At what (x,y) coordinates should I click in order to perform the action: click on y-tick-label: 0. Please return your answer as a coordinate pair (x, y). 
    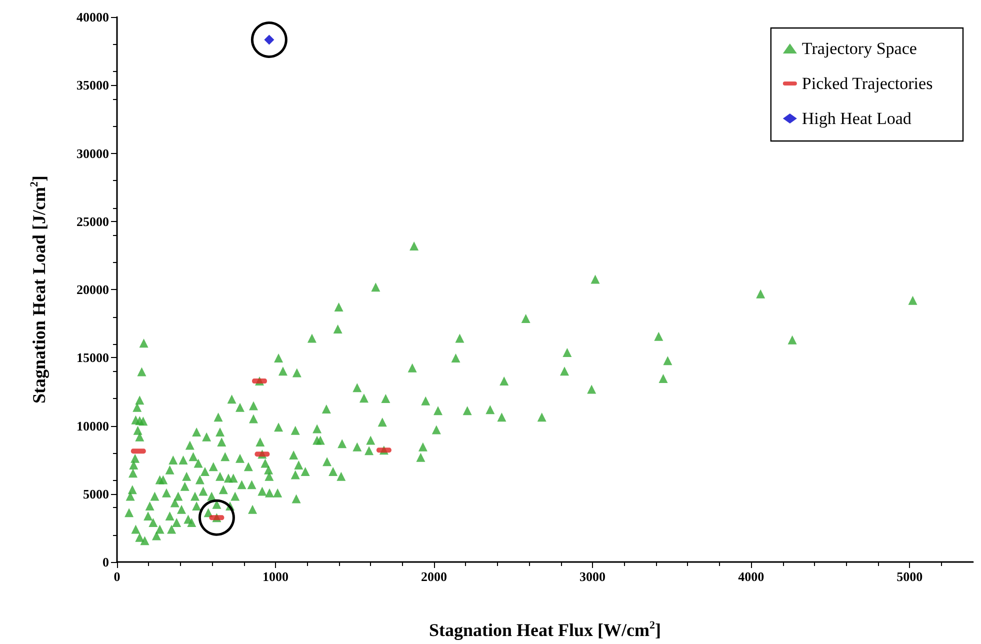
    Looking at the image, I should click on (105, 562).